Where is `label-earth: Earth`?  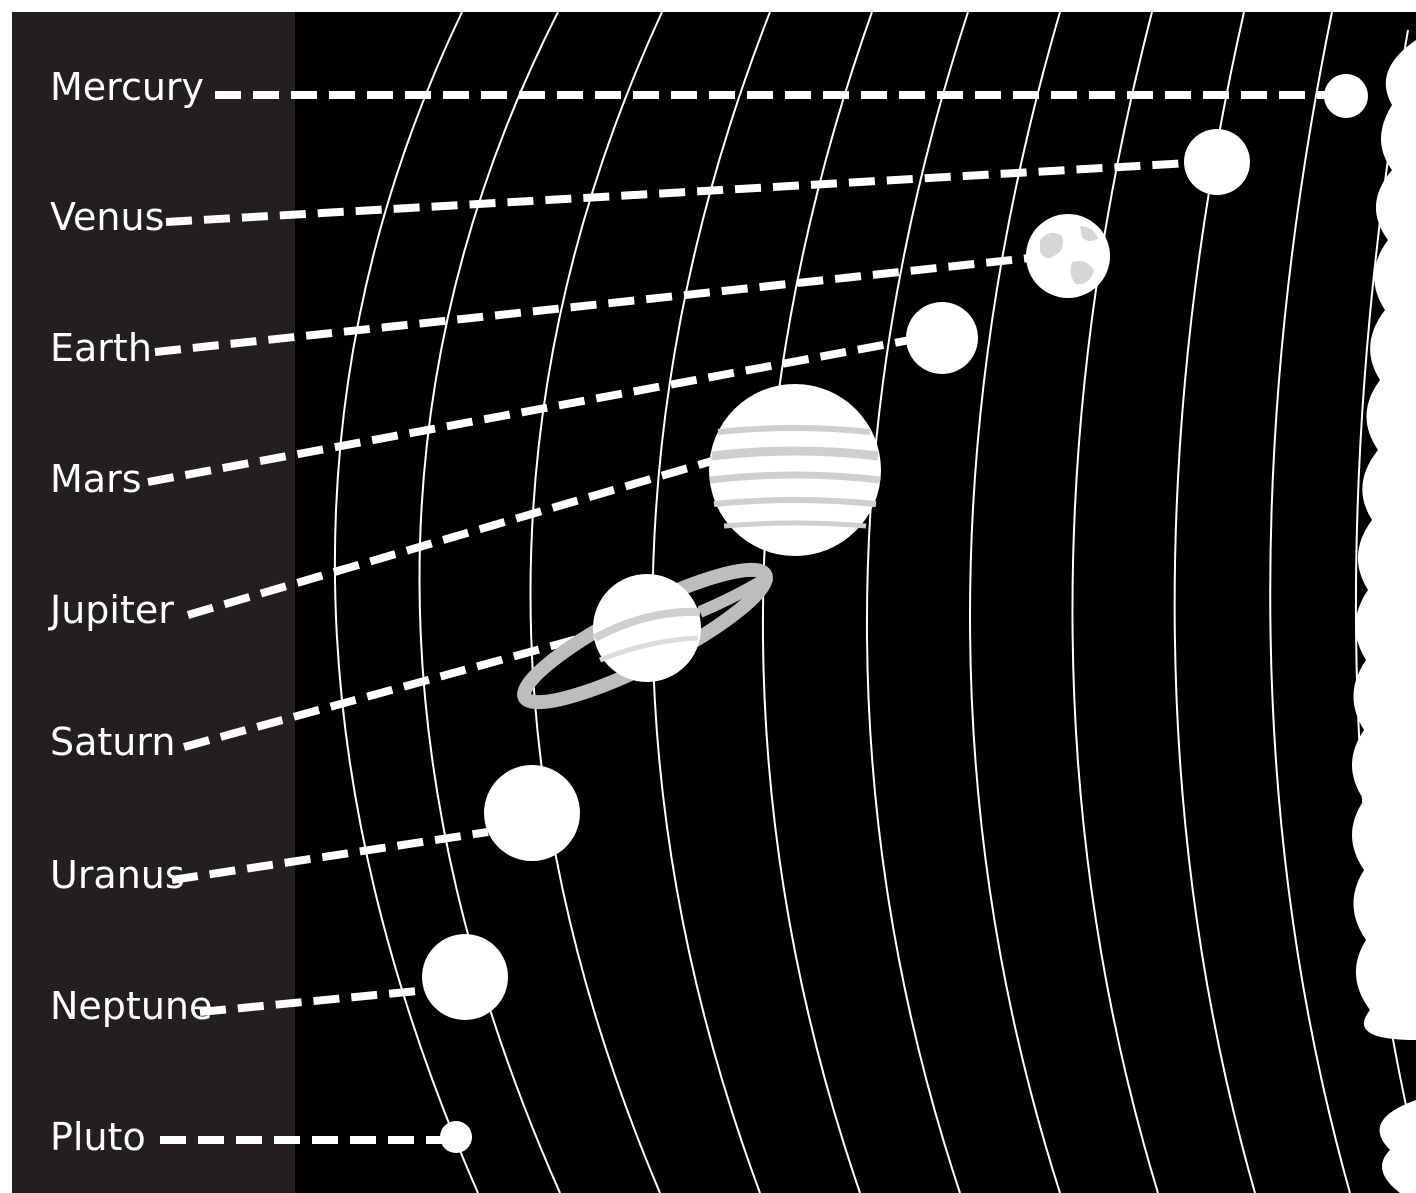
label-earth: Earth is located at coordinates (101, 348).